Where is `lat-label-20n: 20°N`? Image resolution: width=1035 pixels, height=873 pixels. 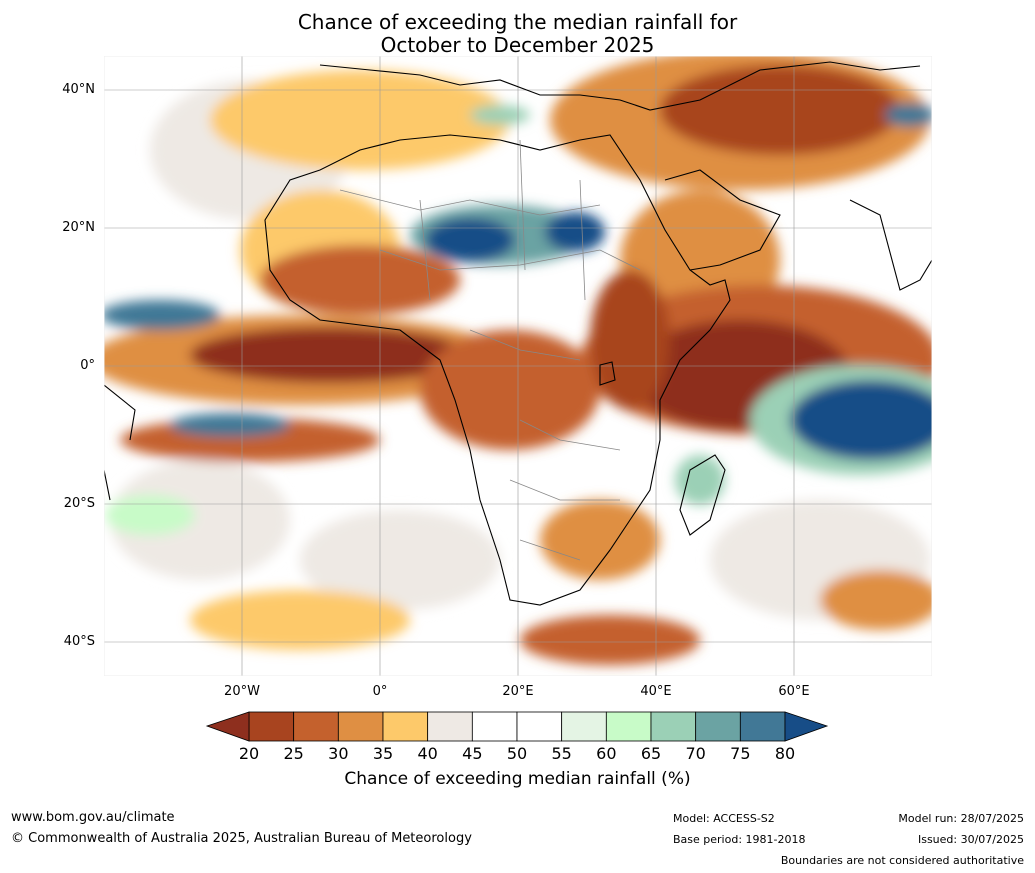 lat-label-20n: 20°N is located at coordinates (78, 227).